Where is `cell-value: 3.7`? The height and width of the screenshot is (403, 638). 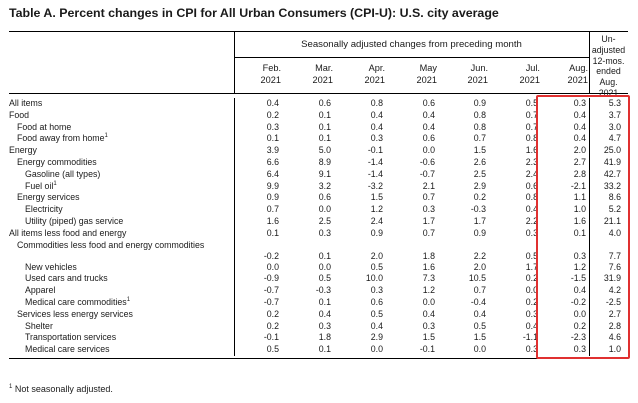
cell-value: 3.7 is located at coordinates (614, 114).